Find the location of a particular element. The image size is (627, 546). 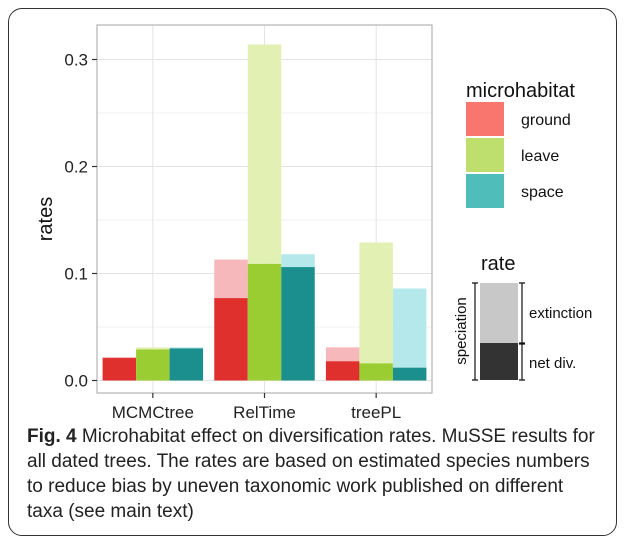

x-axis-ticks: MCMCtree RelTime treePL is located at coordinates (256, 406).